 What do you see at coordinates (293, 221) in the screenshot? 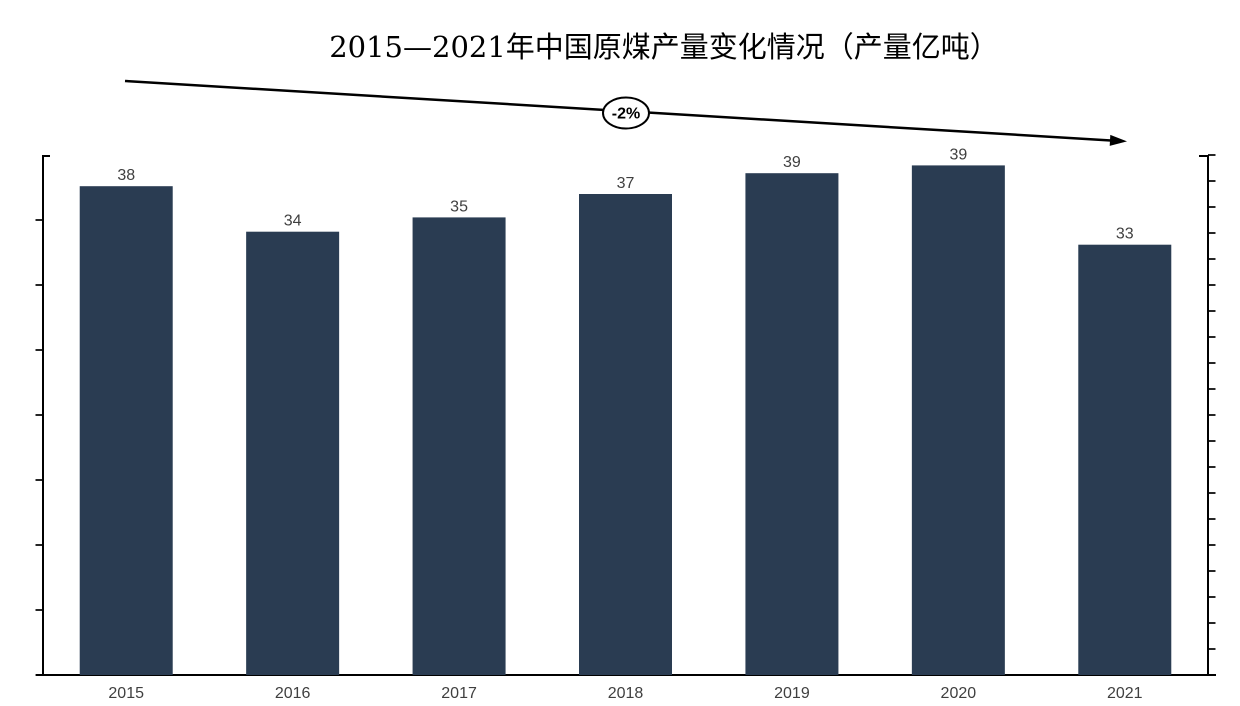
I see `bar-value-label-2016: 34` at bounding box center [293, 221].